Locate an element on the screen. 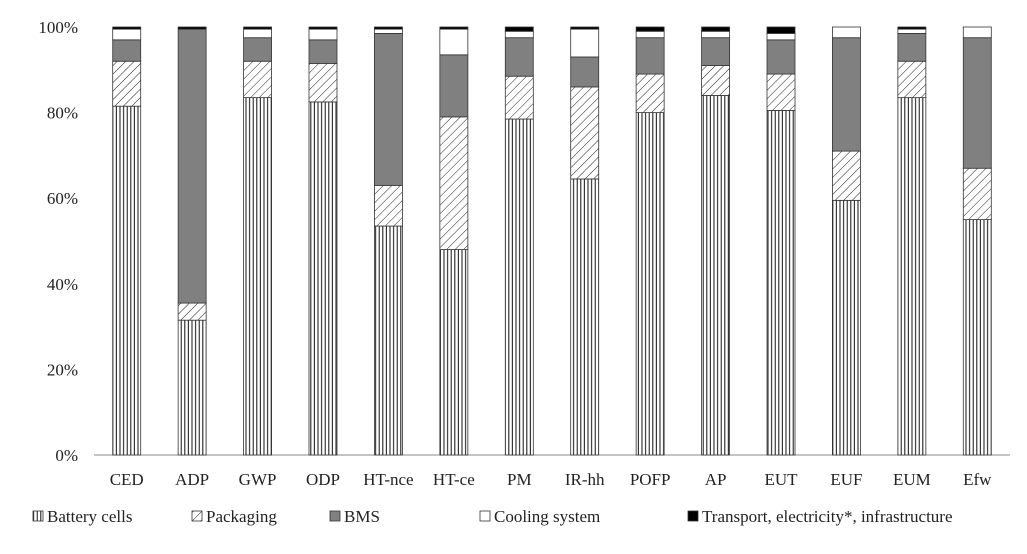  x-tick-label: AP is located at coordinates (716, 479).